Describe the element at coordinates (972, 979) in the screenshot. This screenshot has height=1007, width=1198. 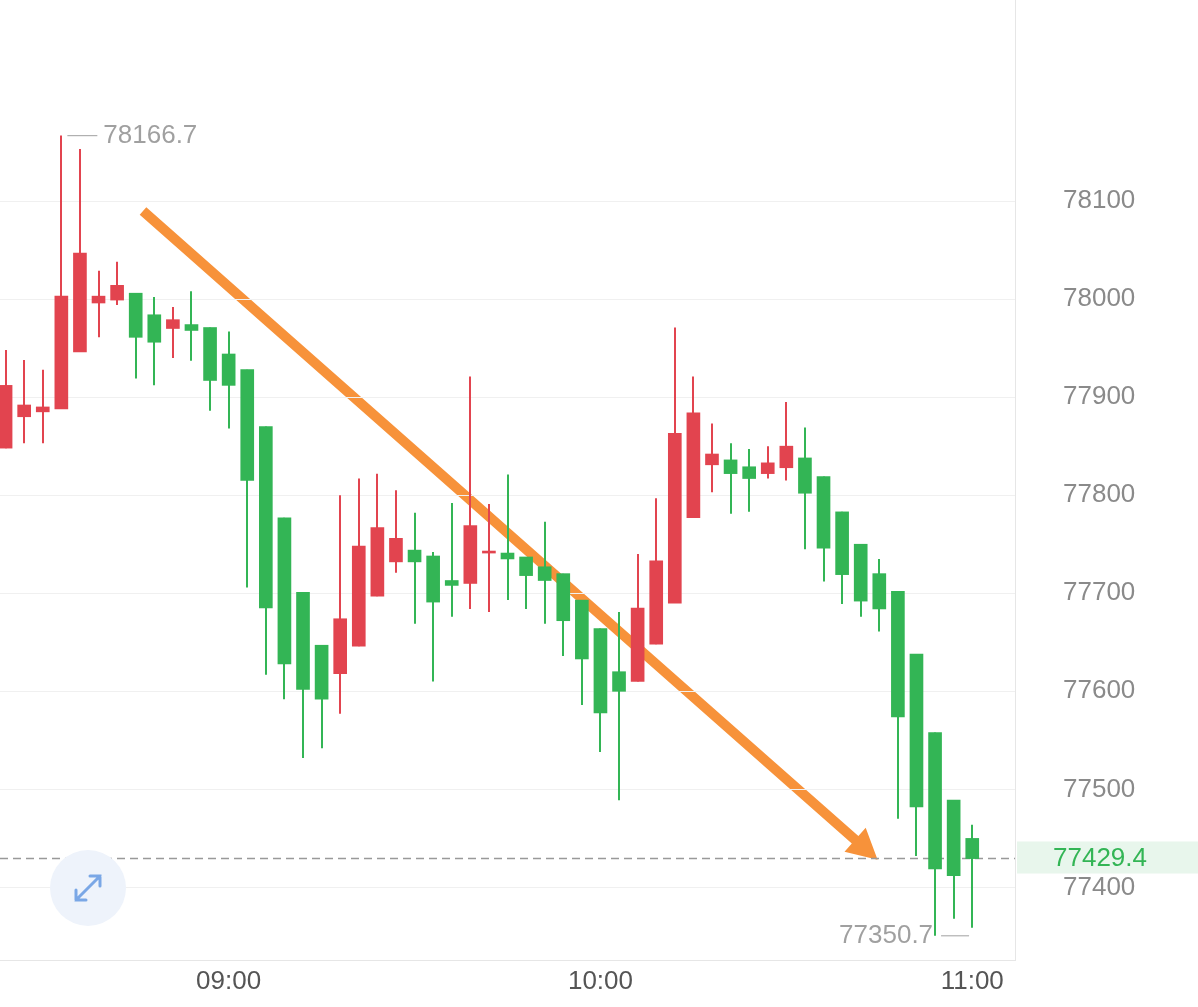
I see `x-tick-label: 11:00` at that location.